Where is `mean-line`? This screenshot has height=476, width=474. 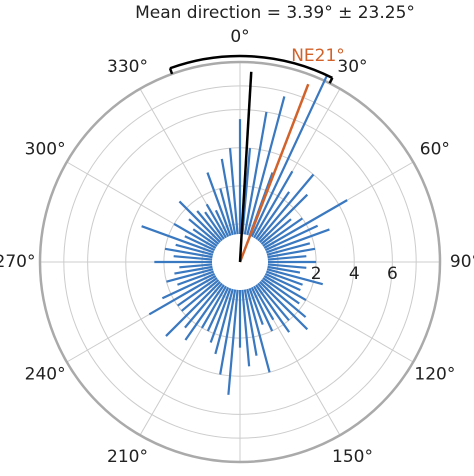 mean-line is located at coordinates (245, 167).